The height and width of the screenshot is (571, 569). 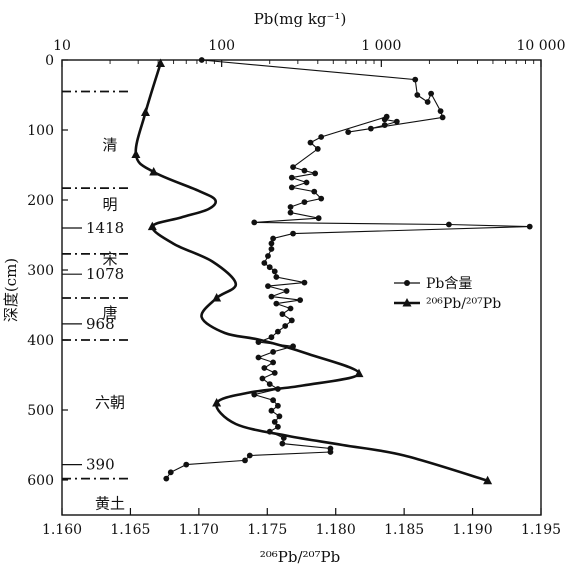 What do you see at coordinates (267, 530) in the screenshot?
I see `bottom-tick-label: 1.175` at bounding box center [267, 530].